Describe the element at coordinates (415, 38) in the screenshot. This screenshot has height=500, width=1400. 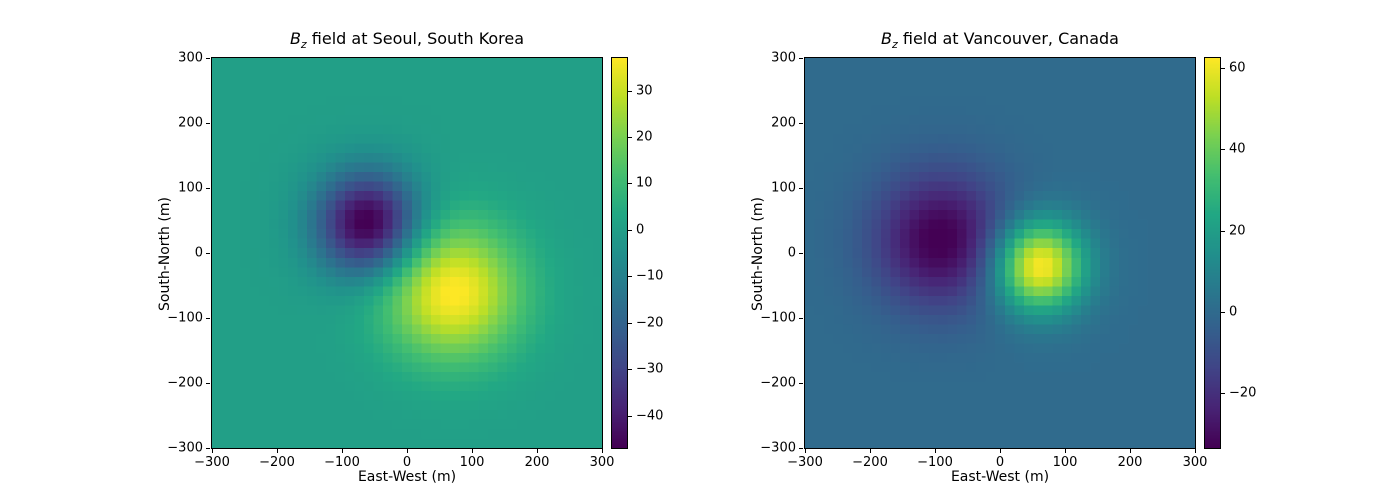
I see `title-text: field at Seoul, South Korea` at that location.